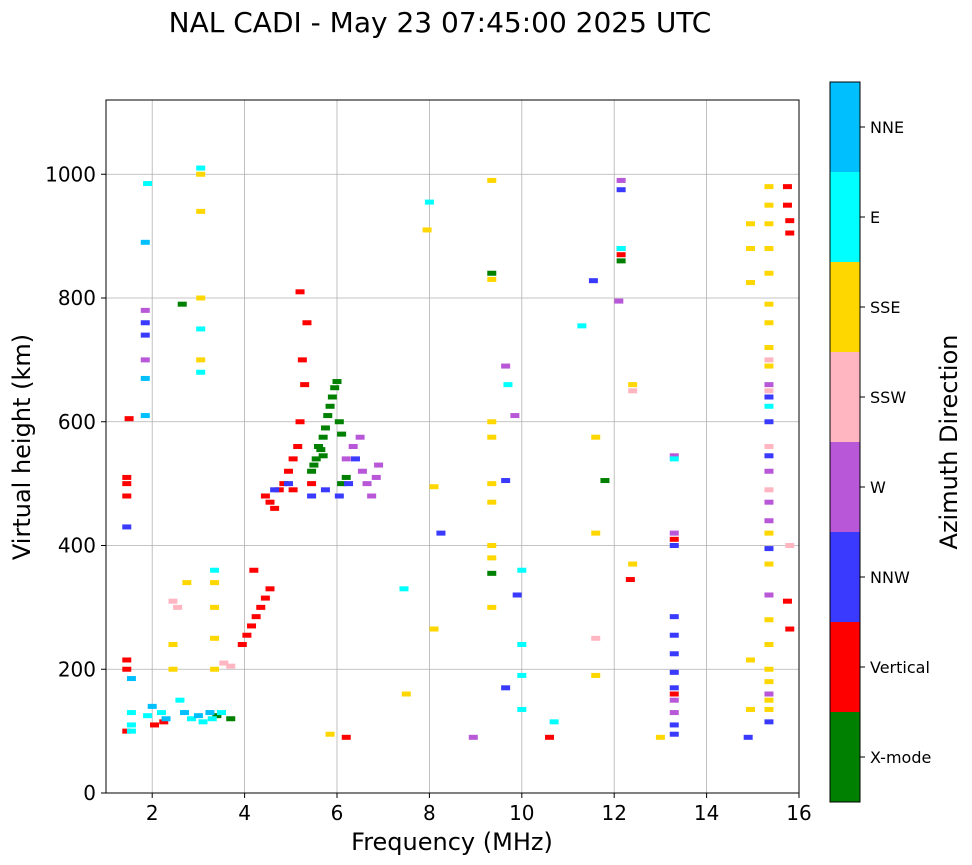  I want to click on y-tick-label: 1000, so click(70, 174).